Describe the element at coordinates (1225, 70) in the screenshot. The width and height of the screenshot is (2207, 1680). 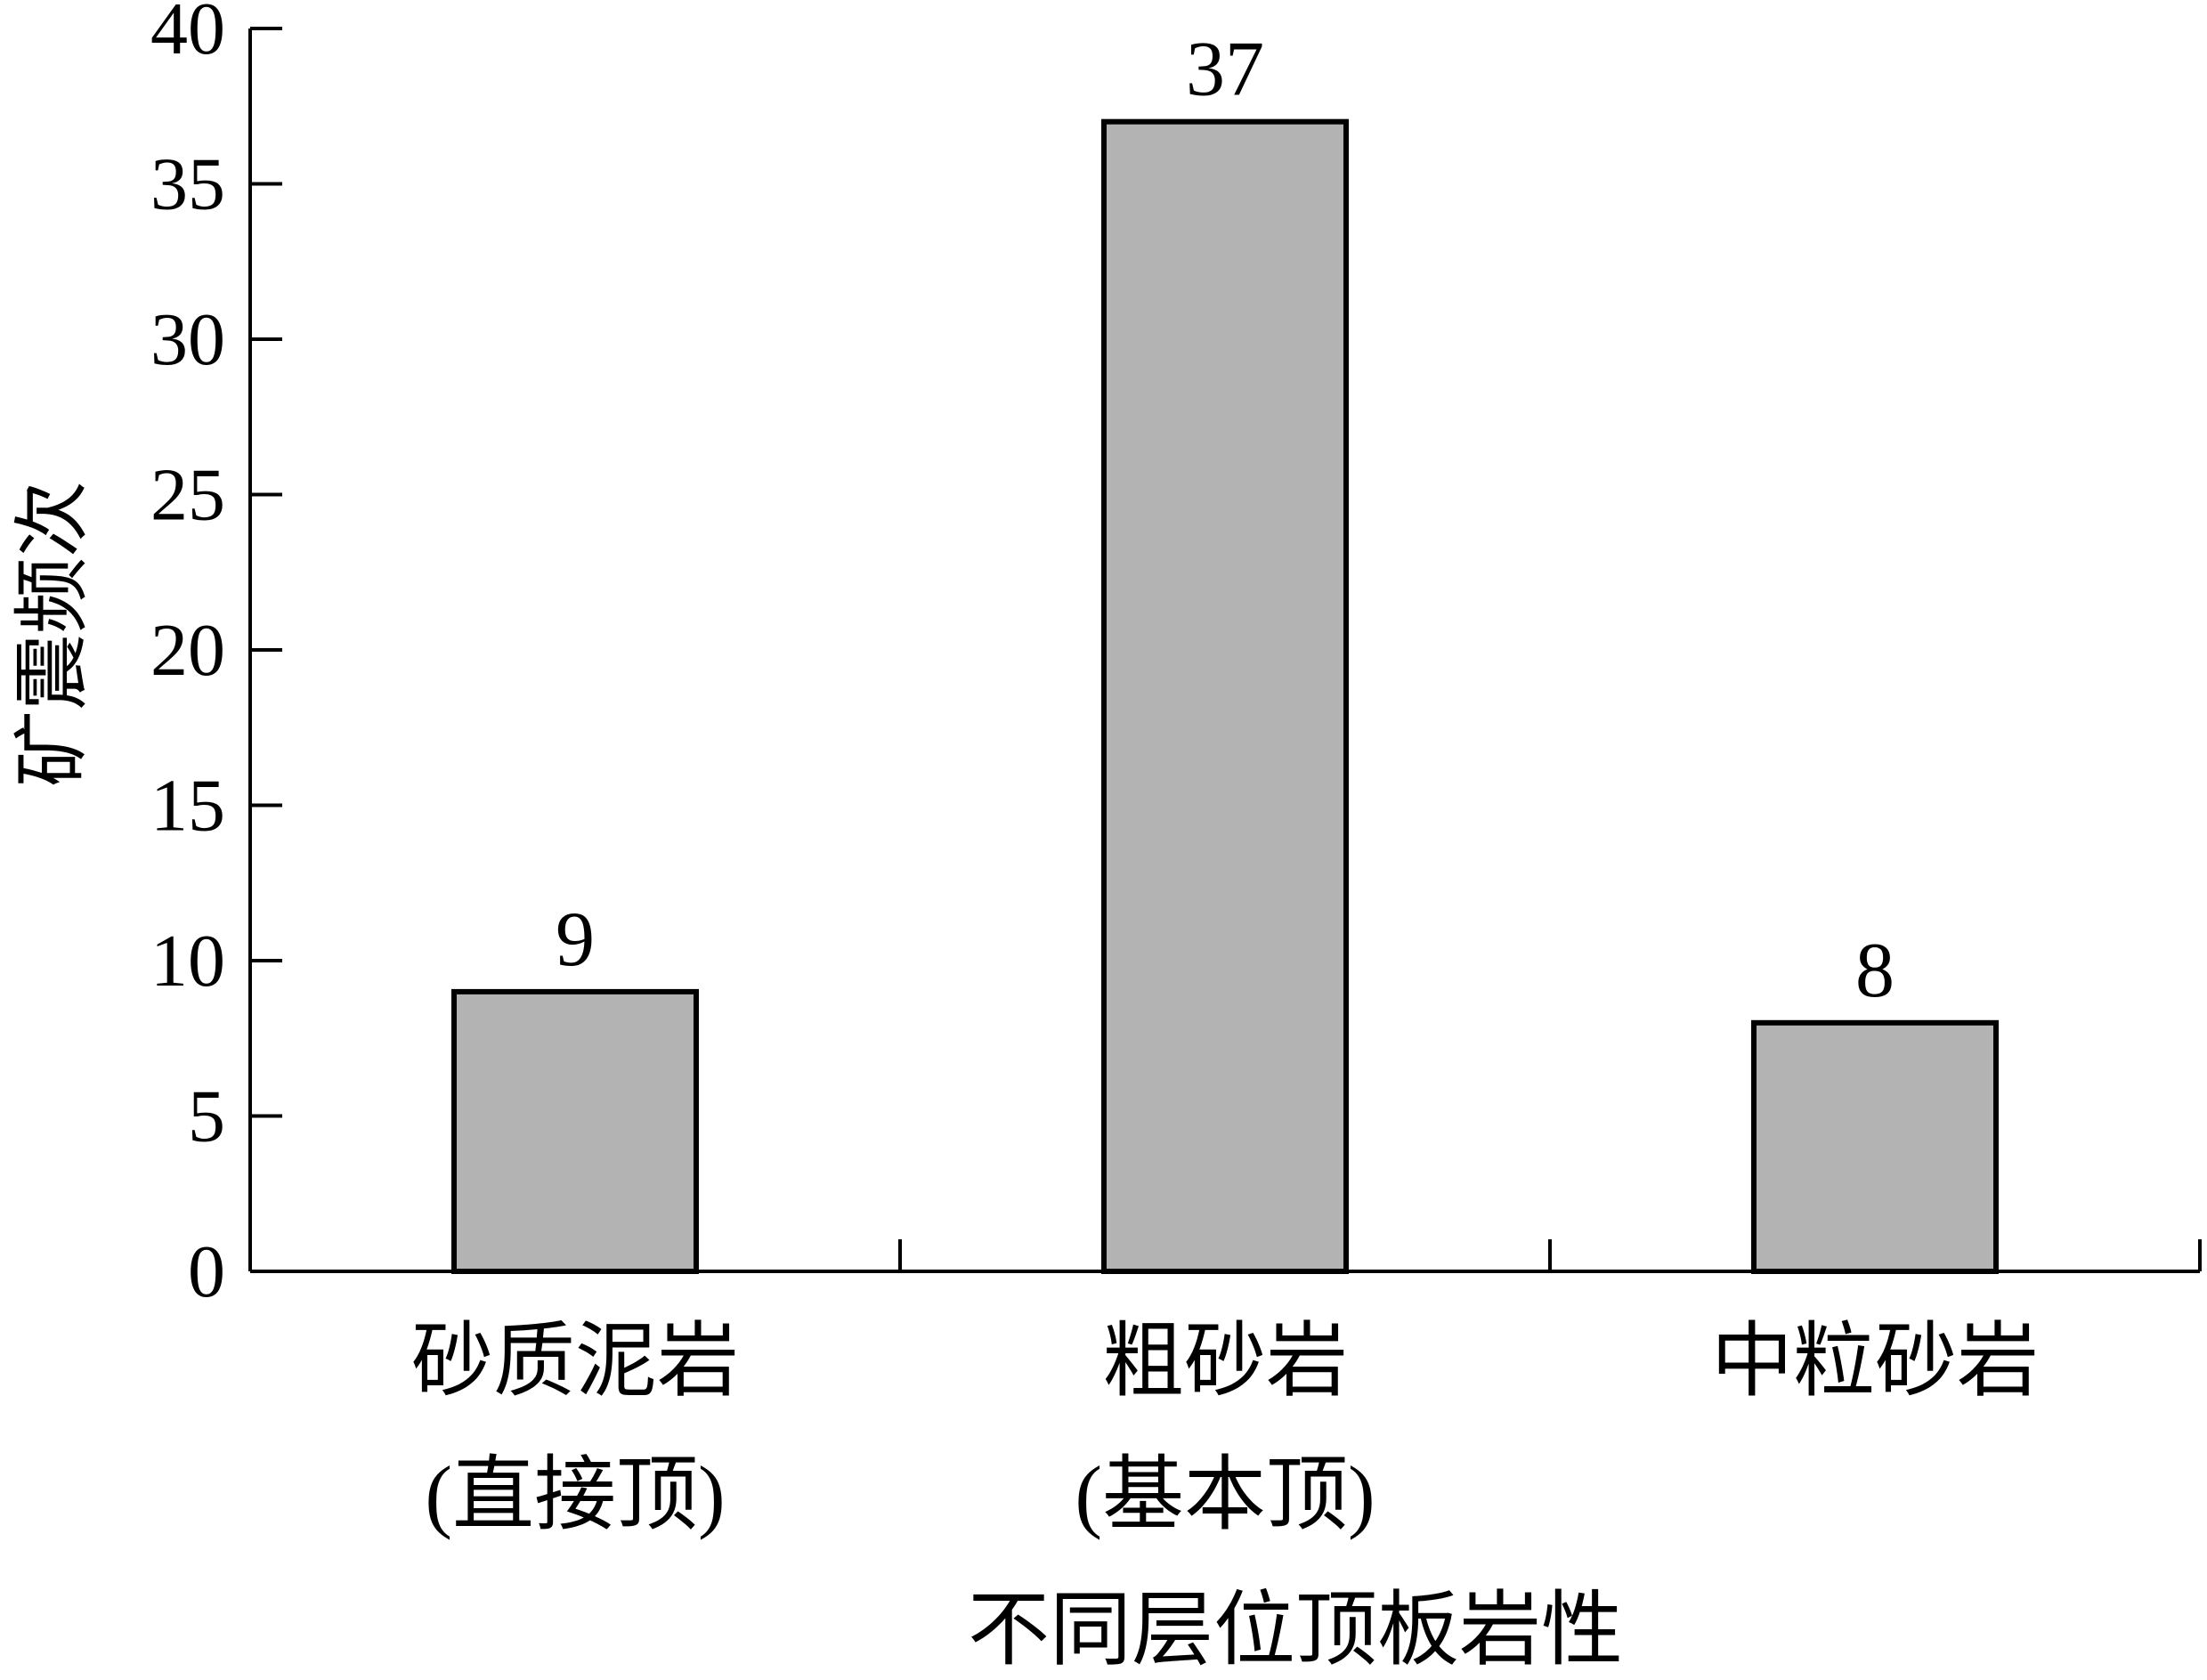
I see `data-label: 37` at that location.